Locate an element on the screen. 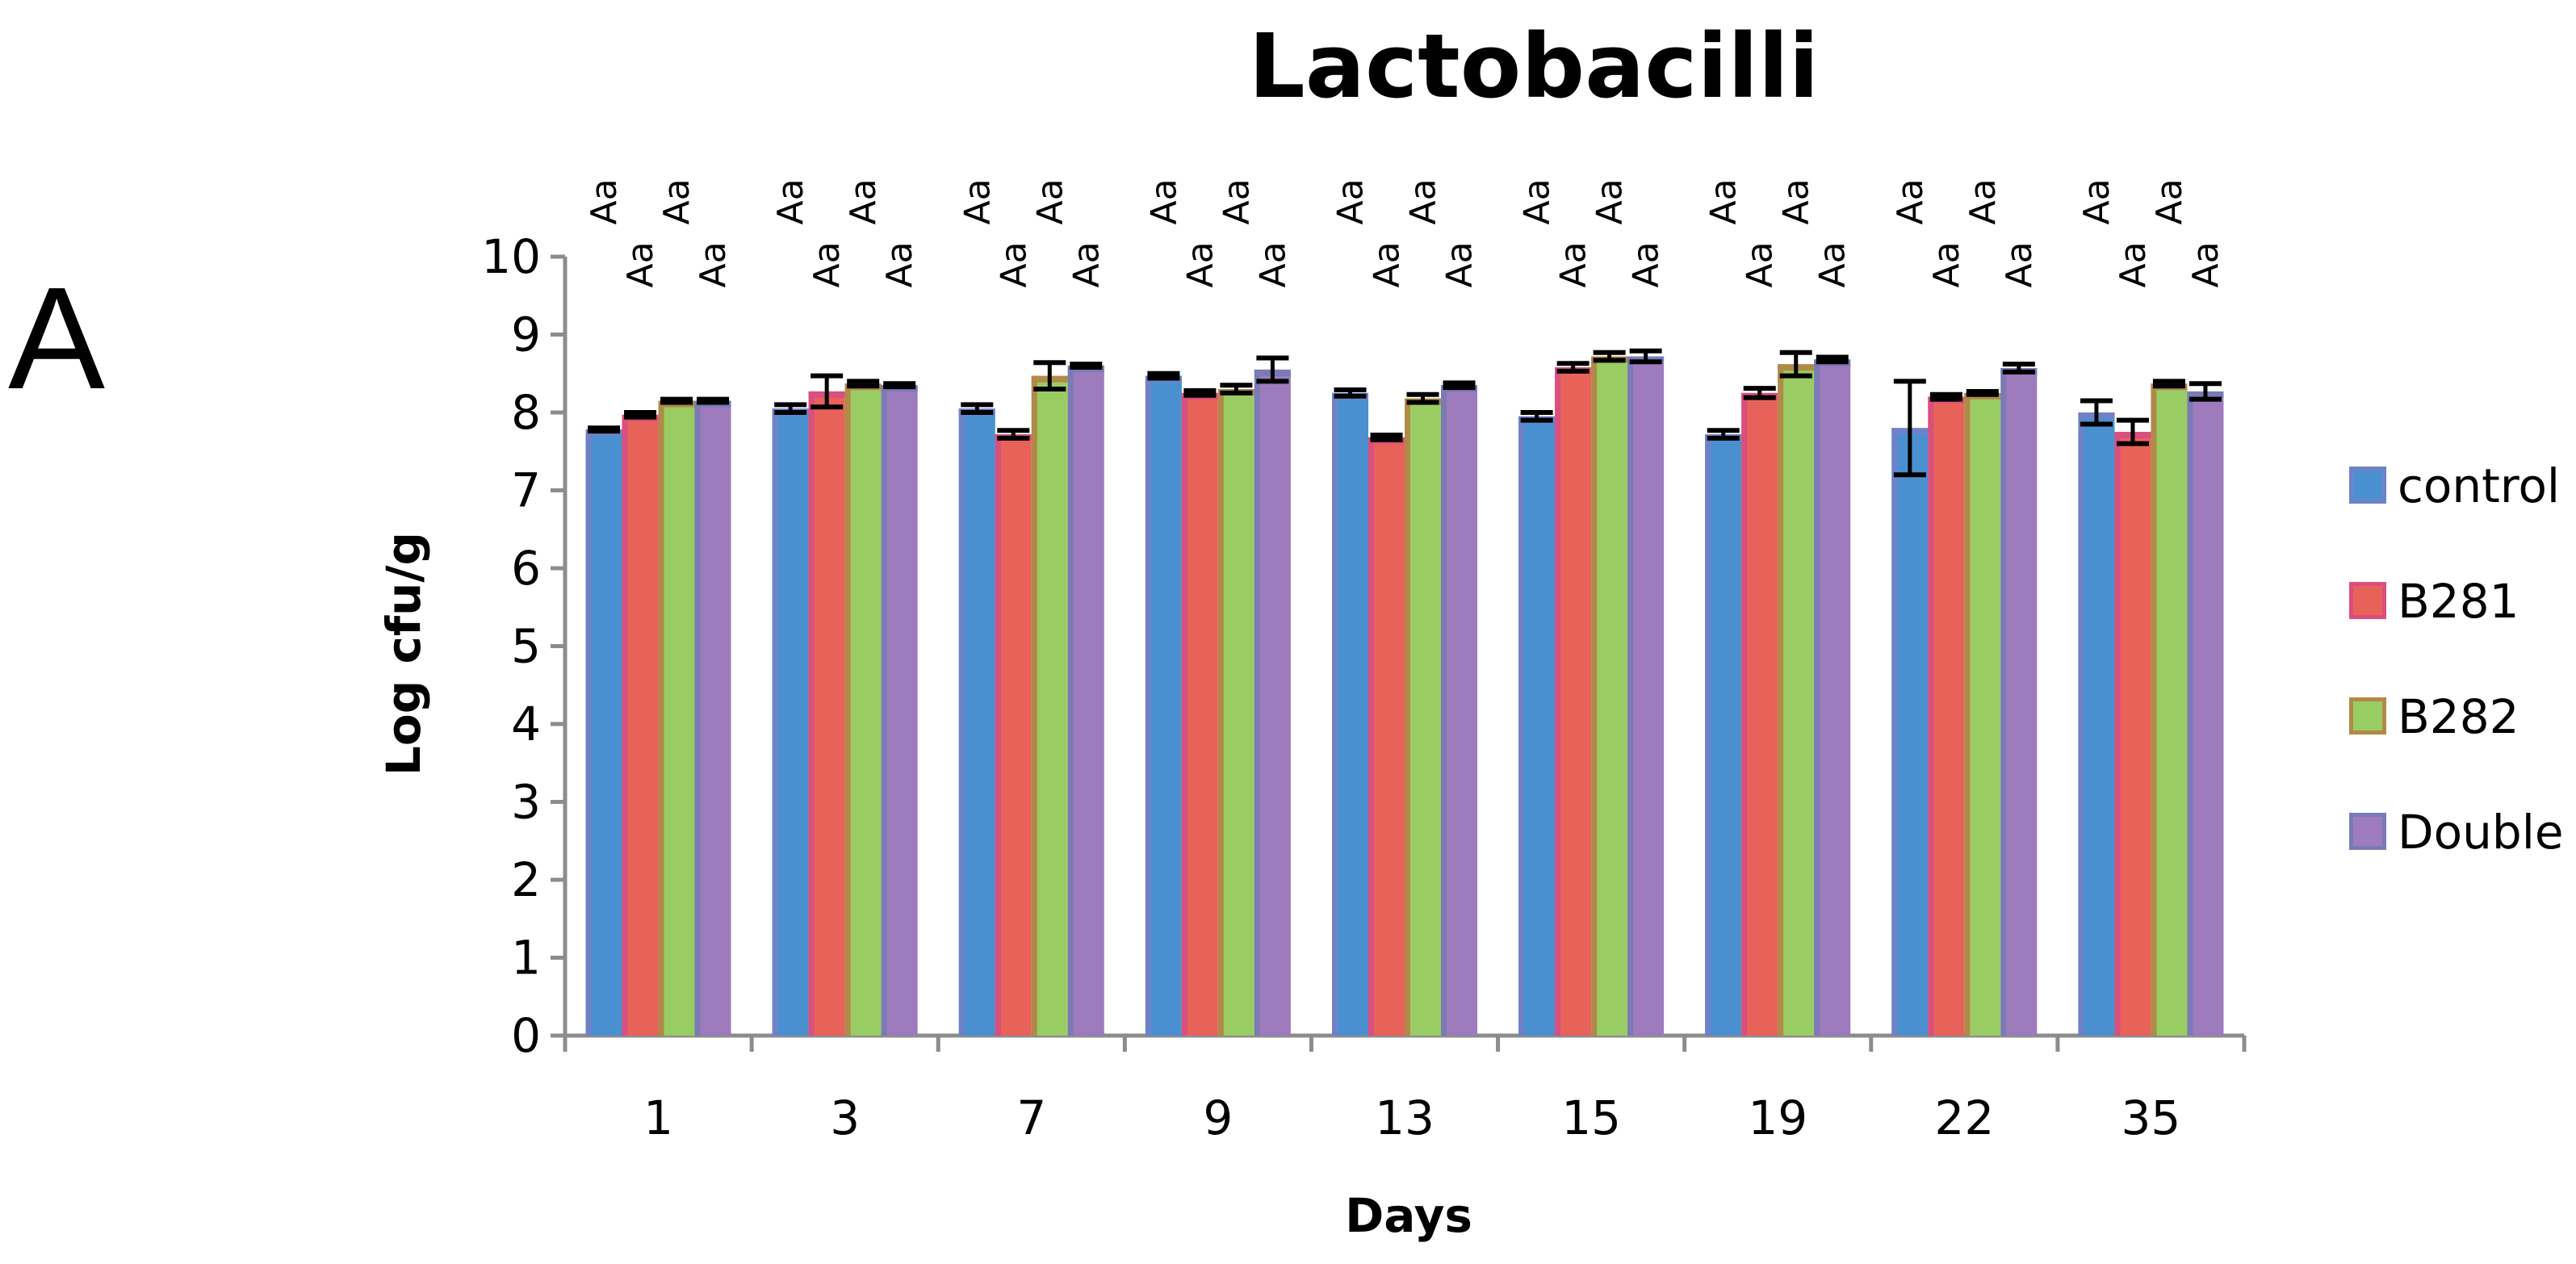 The width and height of the screenshot is (2576, 1264). y-tick-label: 3 is located at coordinates (526, 802).